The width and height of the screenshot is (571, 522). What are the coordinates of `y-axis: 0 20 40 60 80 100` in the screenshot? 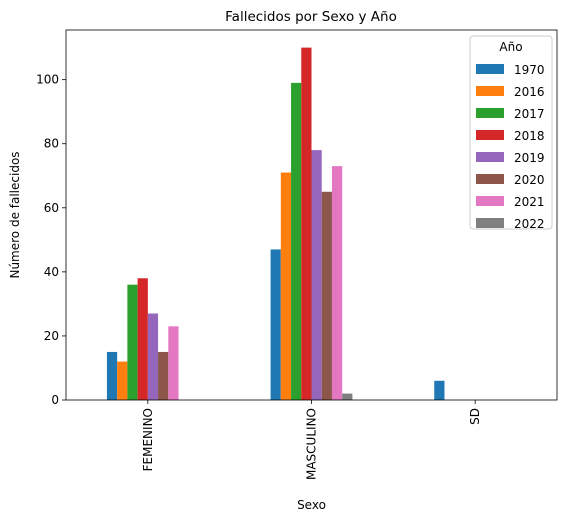 It's located at (51, 240).